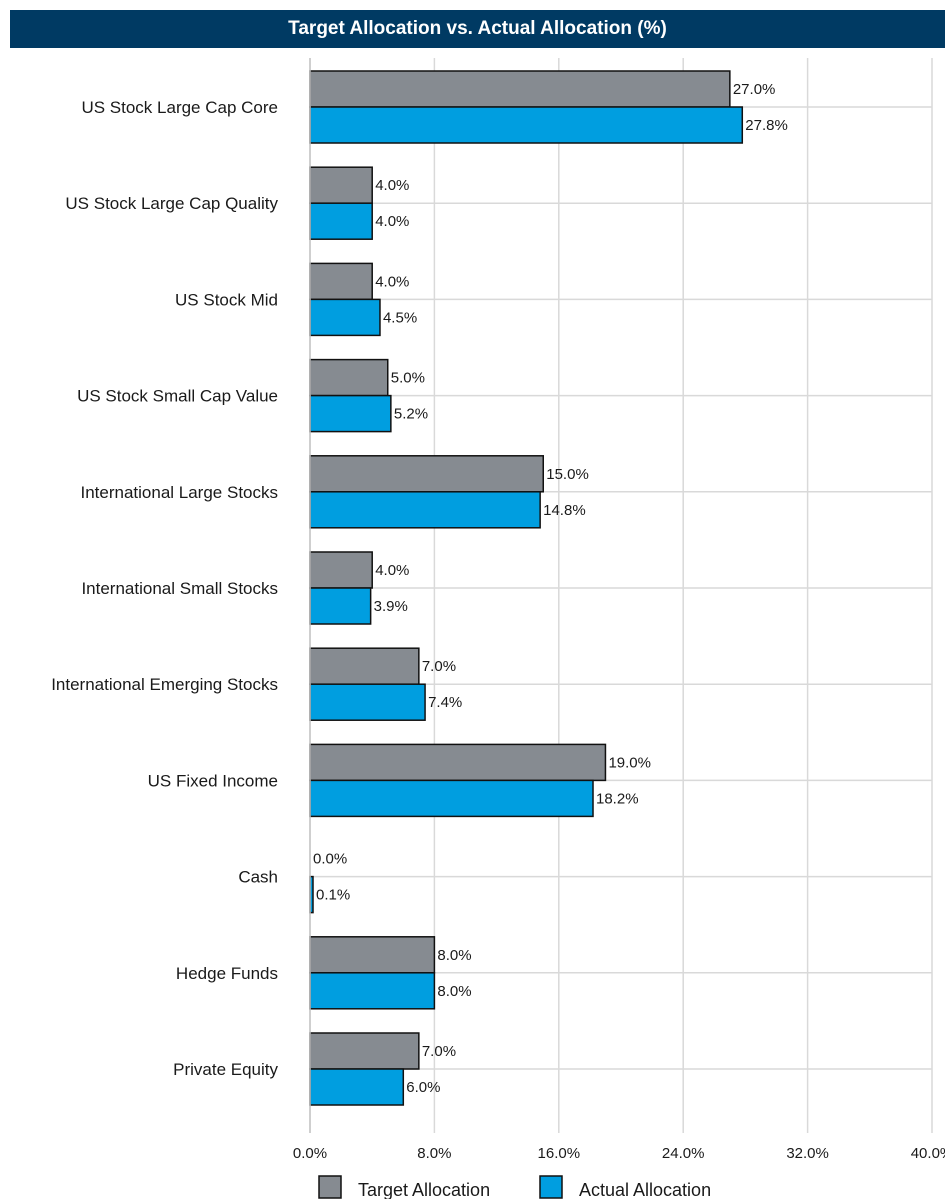 The height and width of the screenshot is (1199, 945). I want to click on category-label: International Emerging Stocks, so click(164, 684).